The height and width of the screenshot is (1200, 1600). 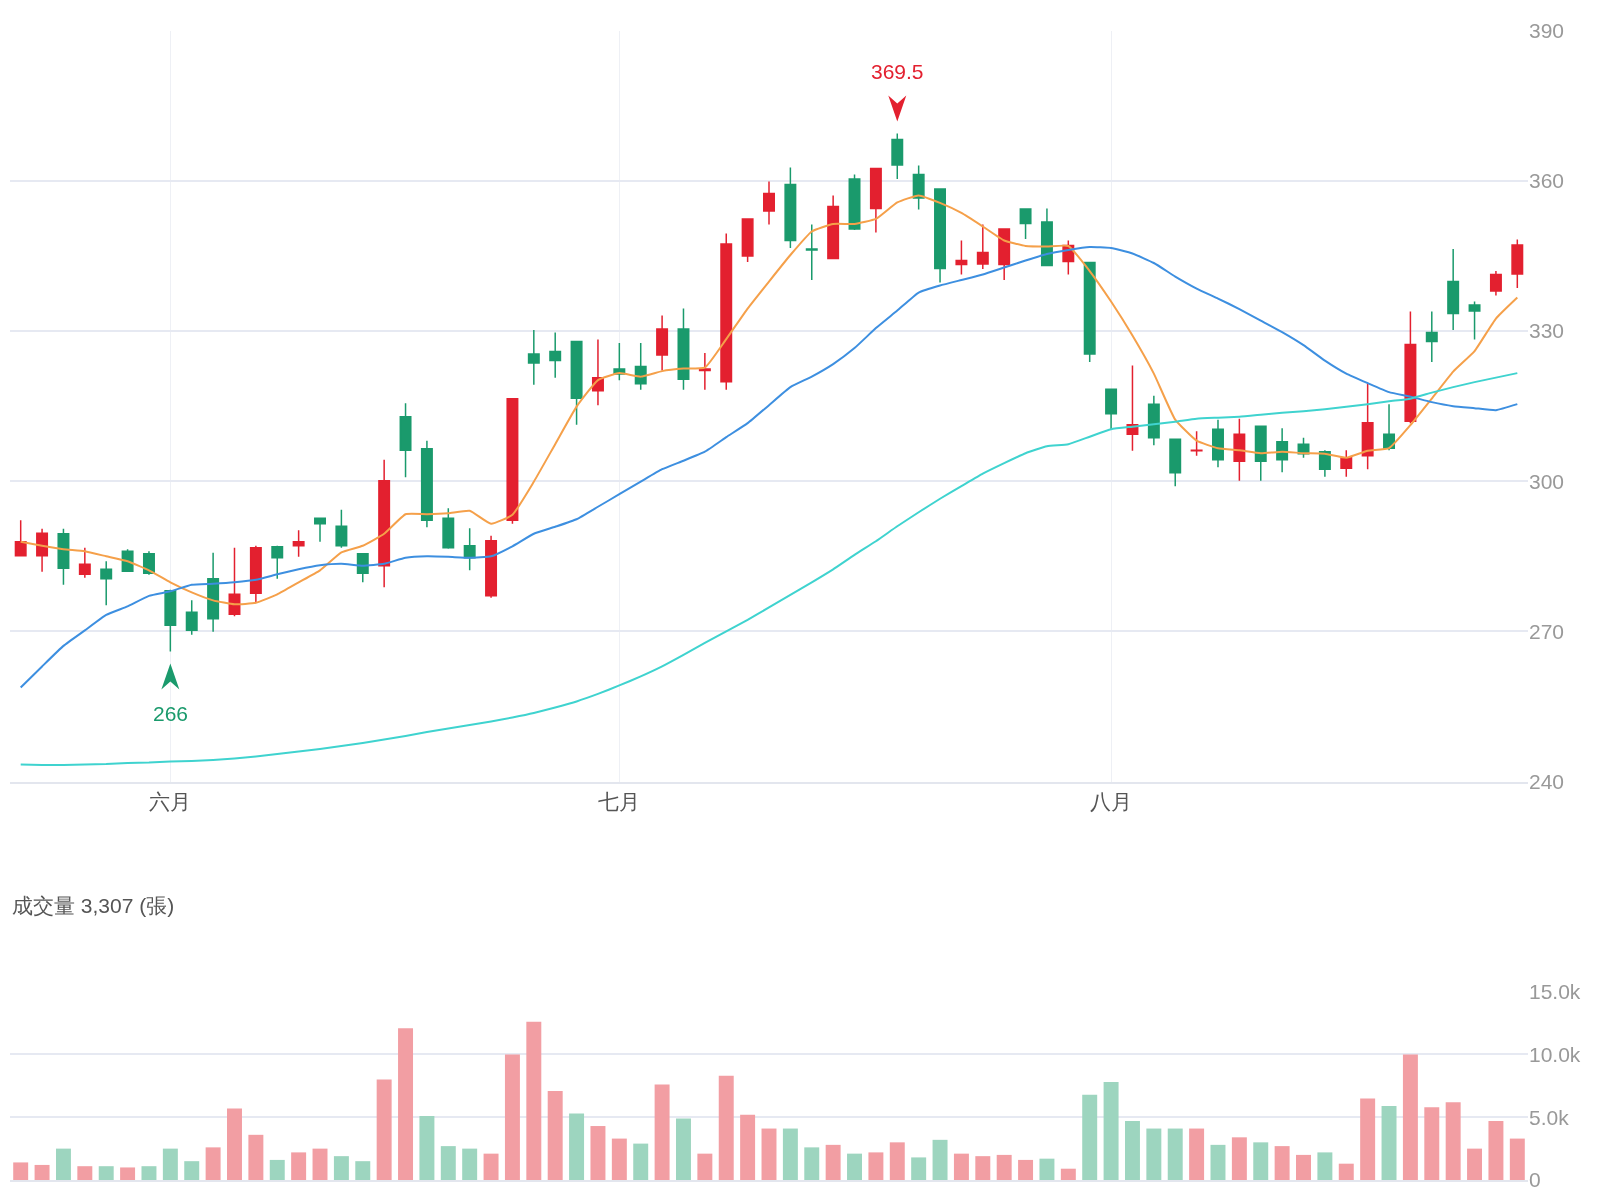 I want to click on annotation: 266, so click(x=171, y=713).